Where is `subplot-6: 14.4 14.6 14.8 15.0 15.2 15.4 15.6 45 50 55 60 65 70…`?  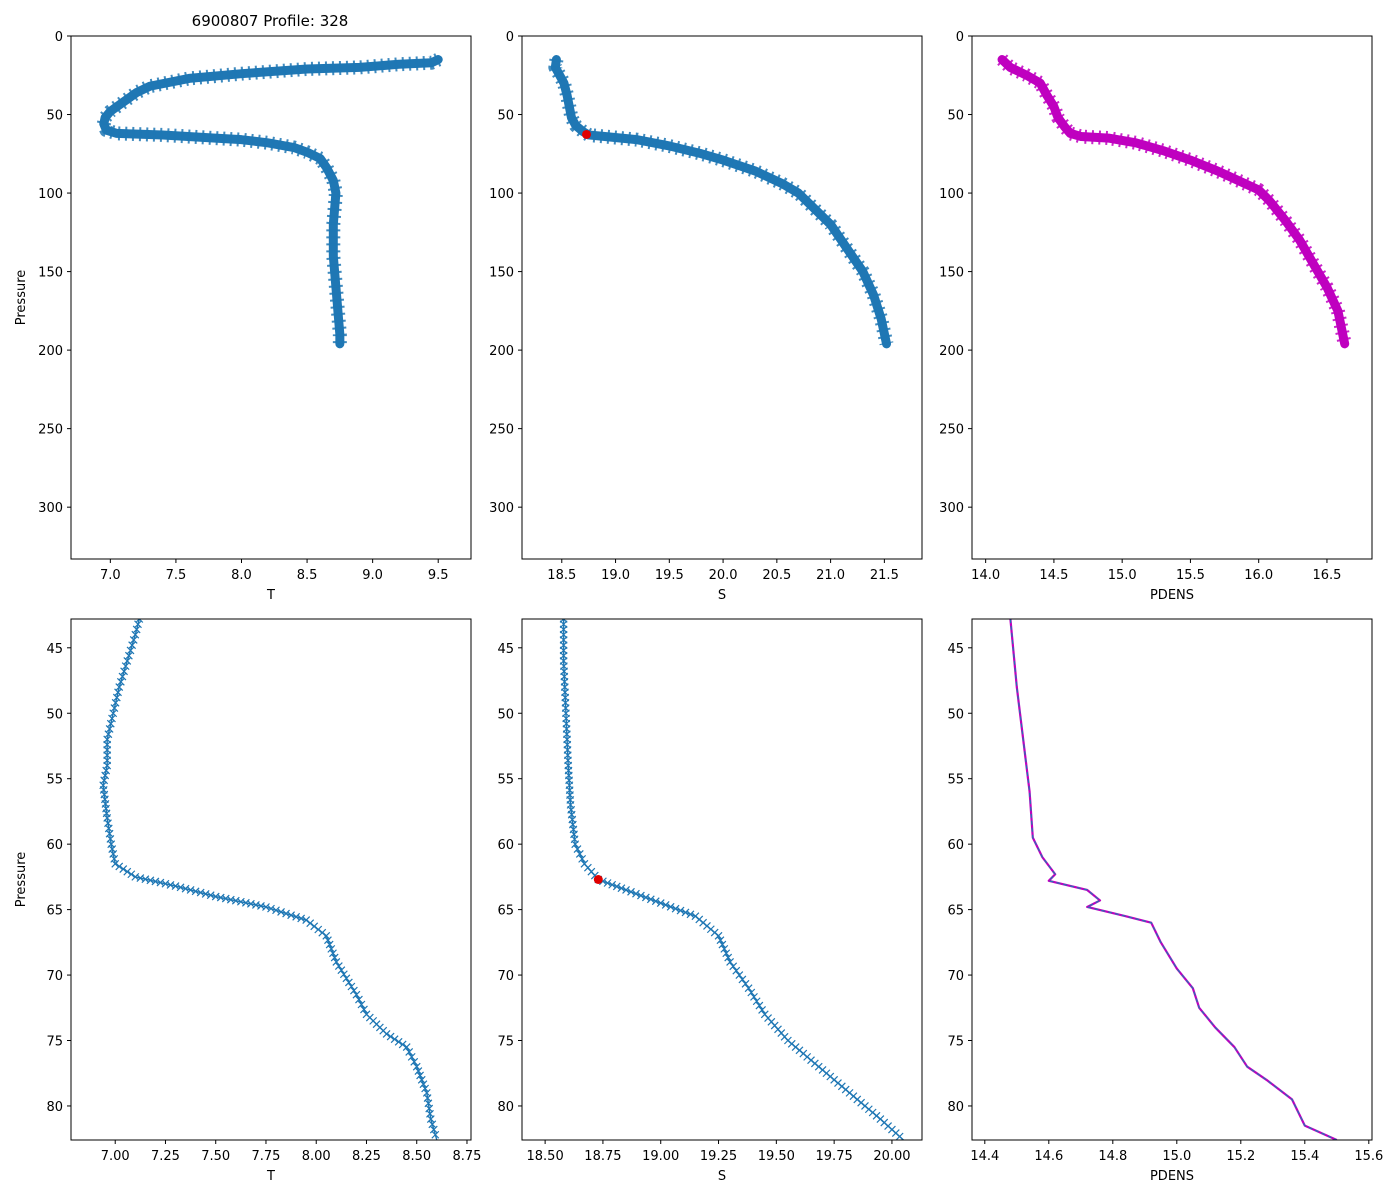 subplot-6: 14.4 14.6 14.8 15.0 15.2 15.4 15.6 45 50 55 60 65 70… is located at coordinates (1165, 901).